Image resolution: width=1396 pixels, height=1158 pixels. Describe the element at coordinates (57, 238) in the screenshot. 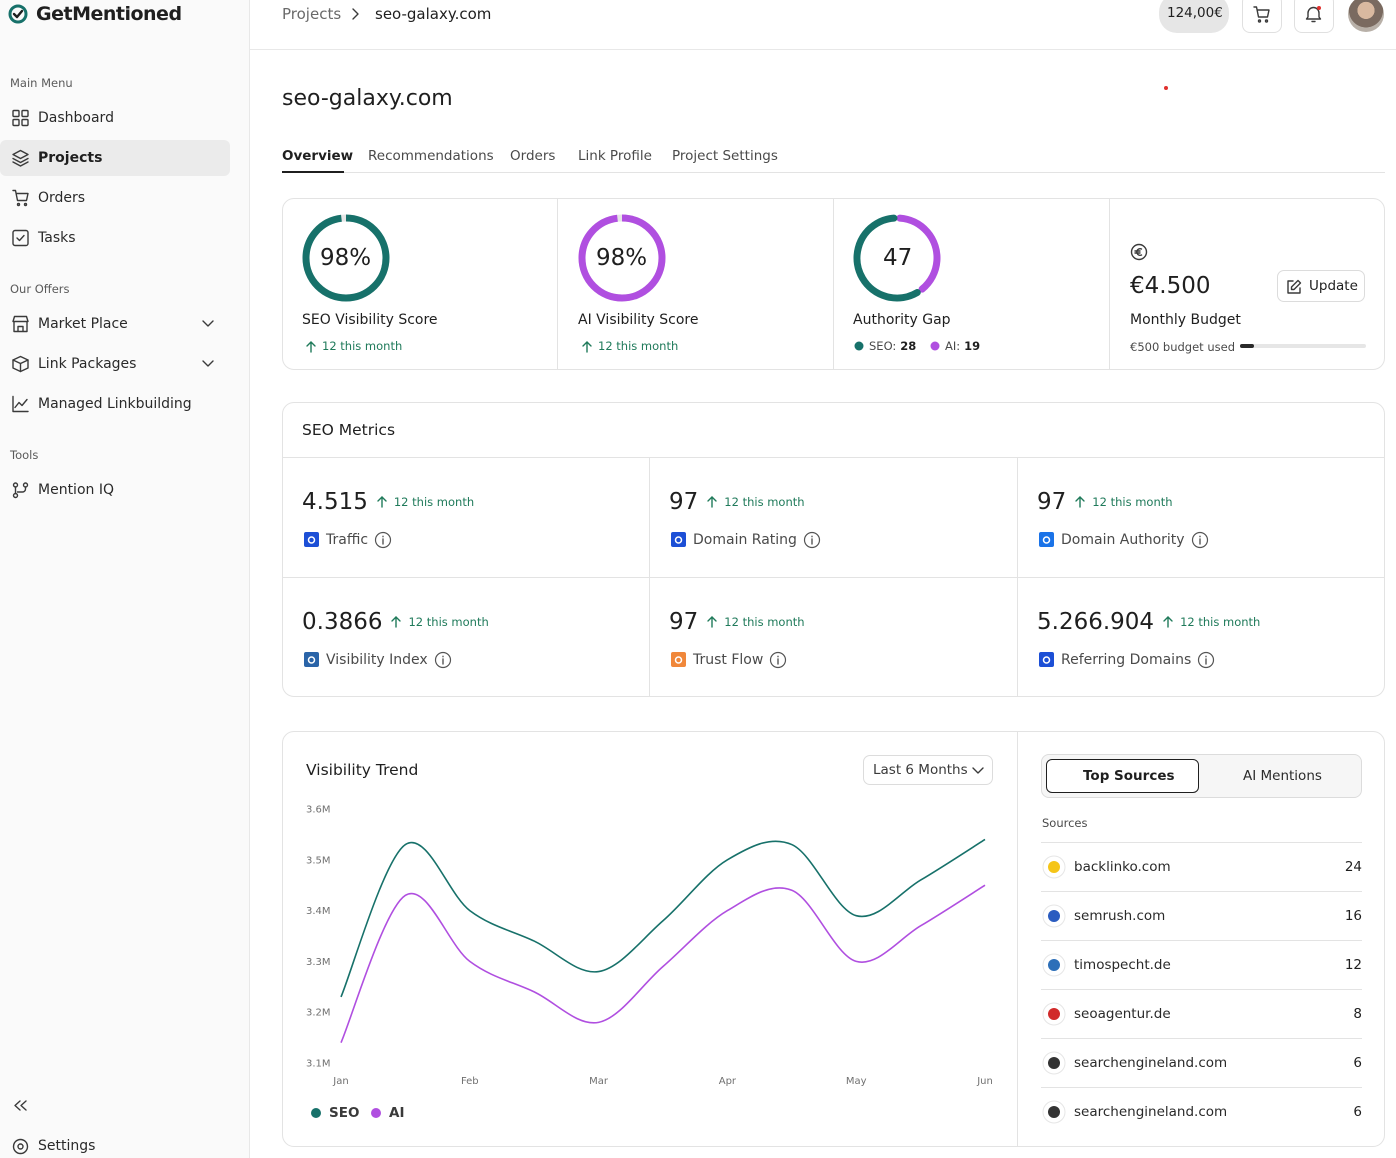

I see `menu-item: Tasks` at that location.